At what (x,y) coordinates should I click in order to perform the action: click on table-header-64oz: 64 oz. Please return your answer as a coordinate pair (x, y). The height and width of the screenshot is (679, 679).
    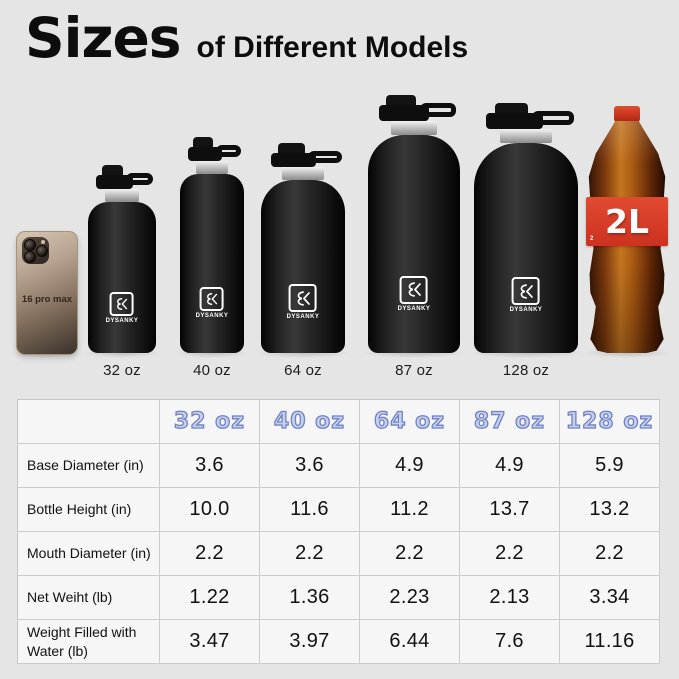
    Looking at the image, I should click on (410, 422).